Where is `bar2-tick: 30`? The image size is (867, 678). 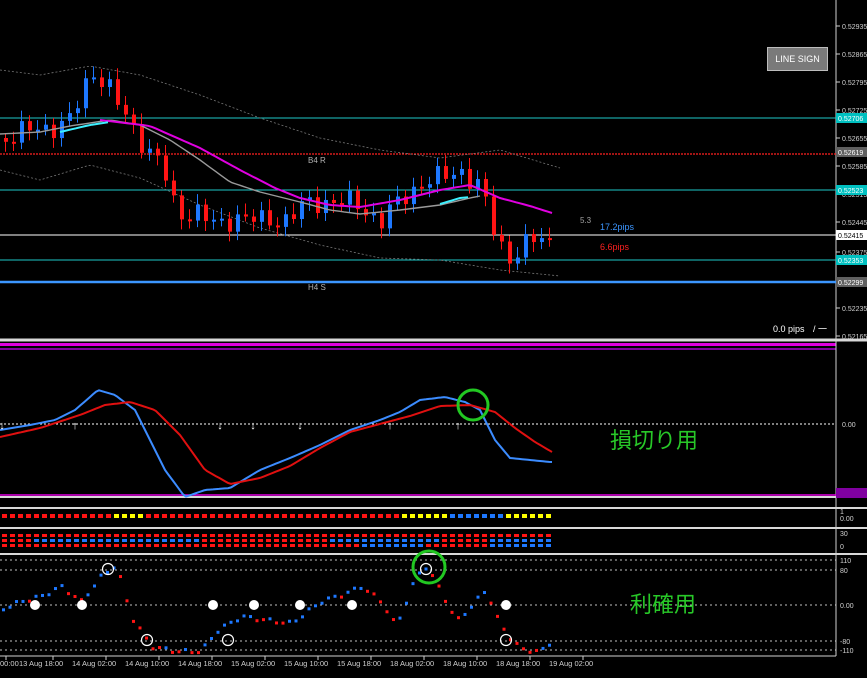 bar2-tick: 30 is located at coordinates (844, 534).